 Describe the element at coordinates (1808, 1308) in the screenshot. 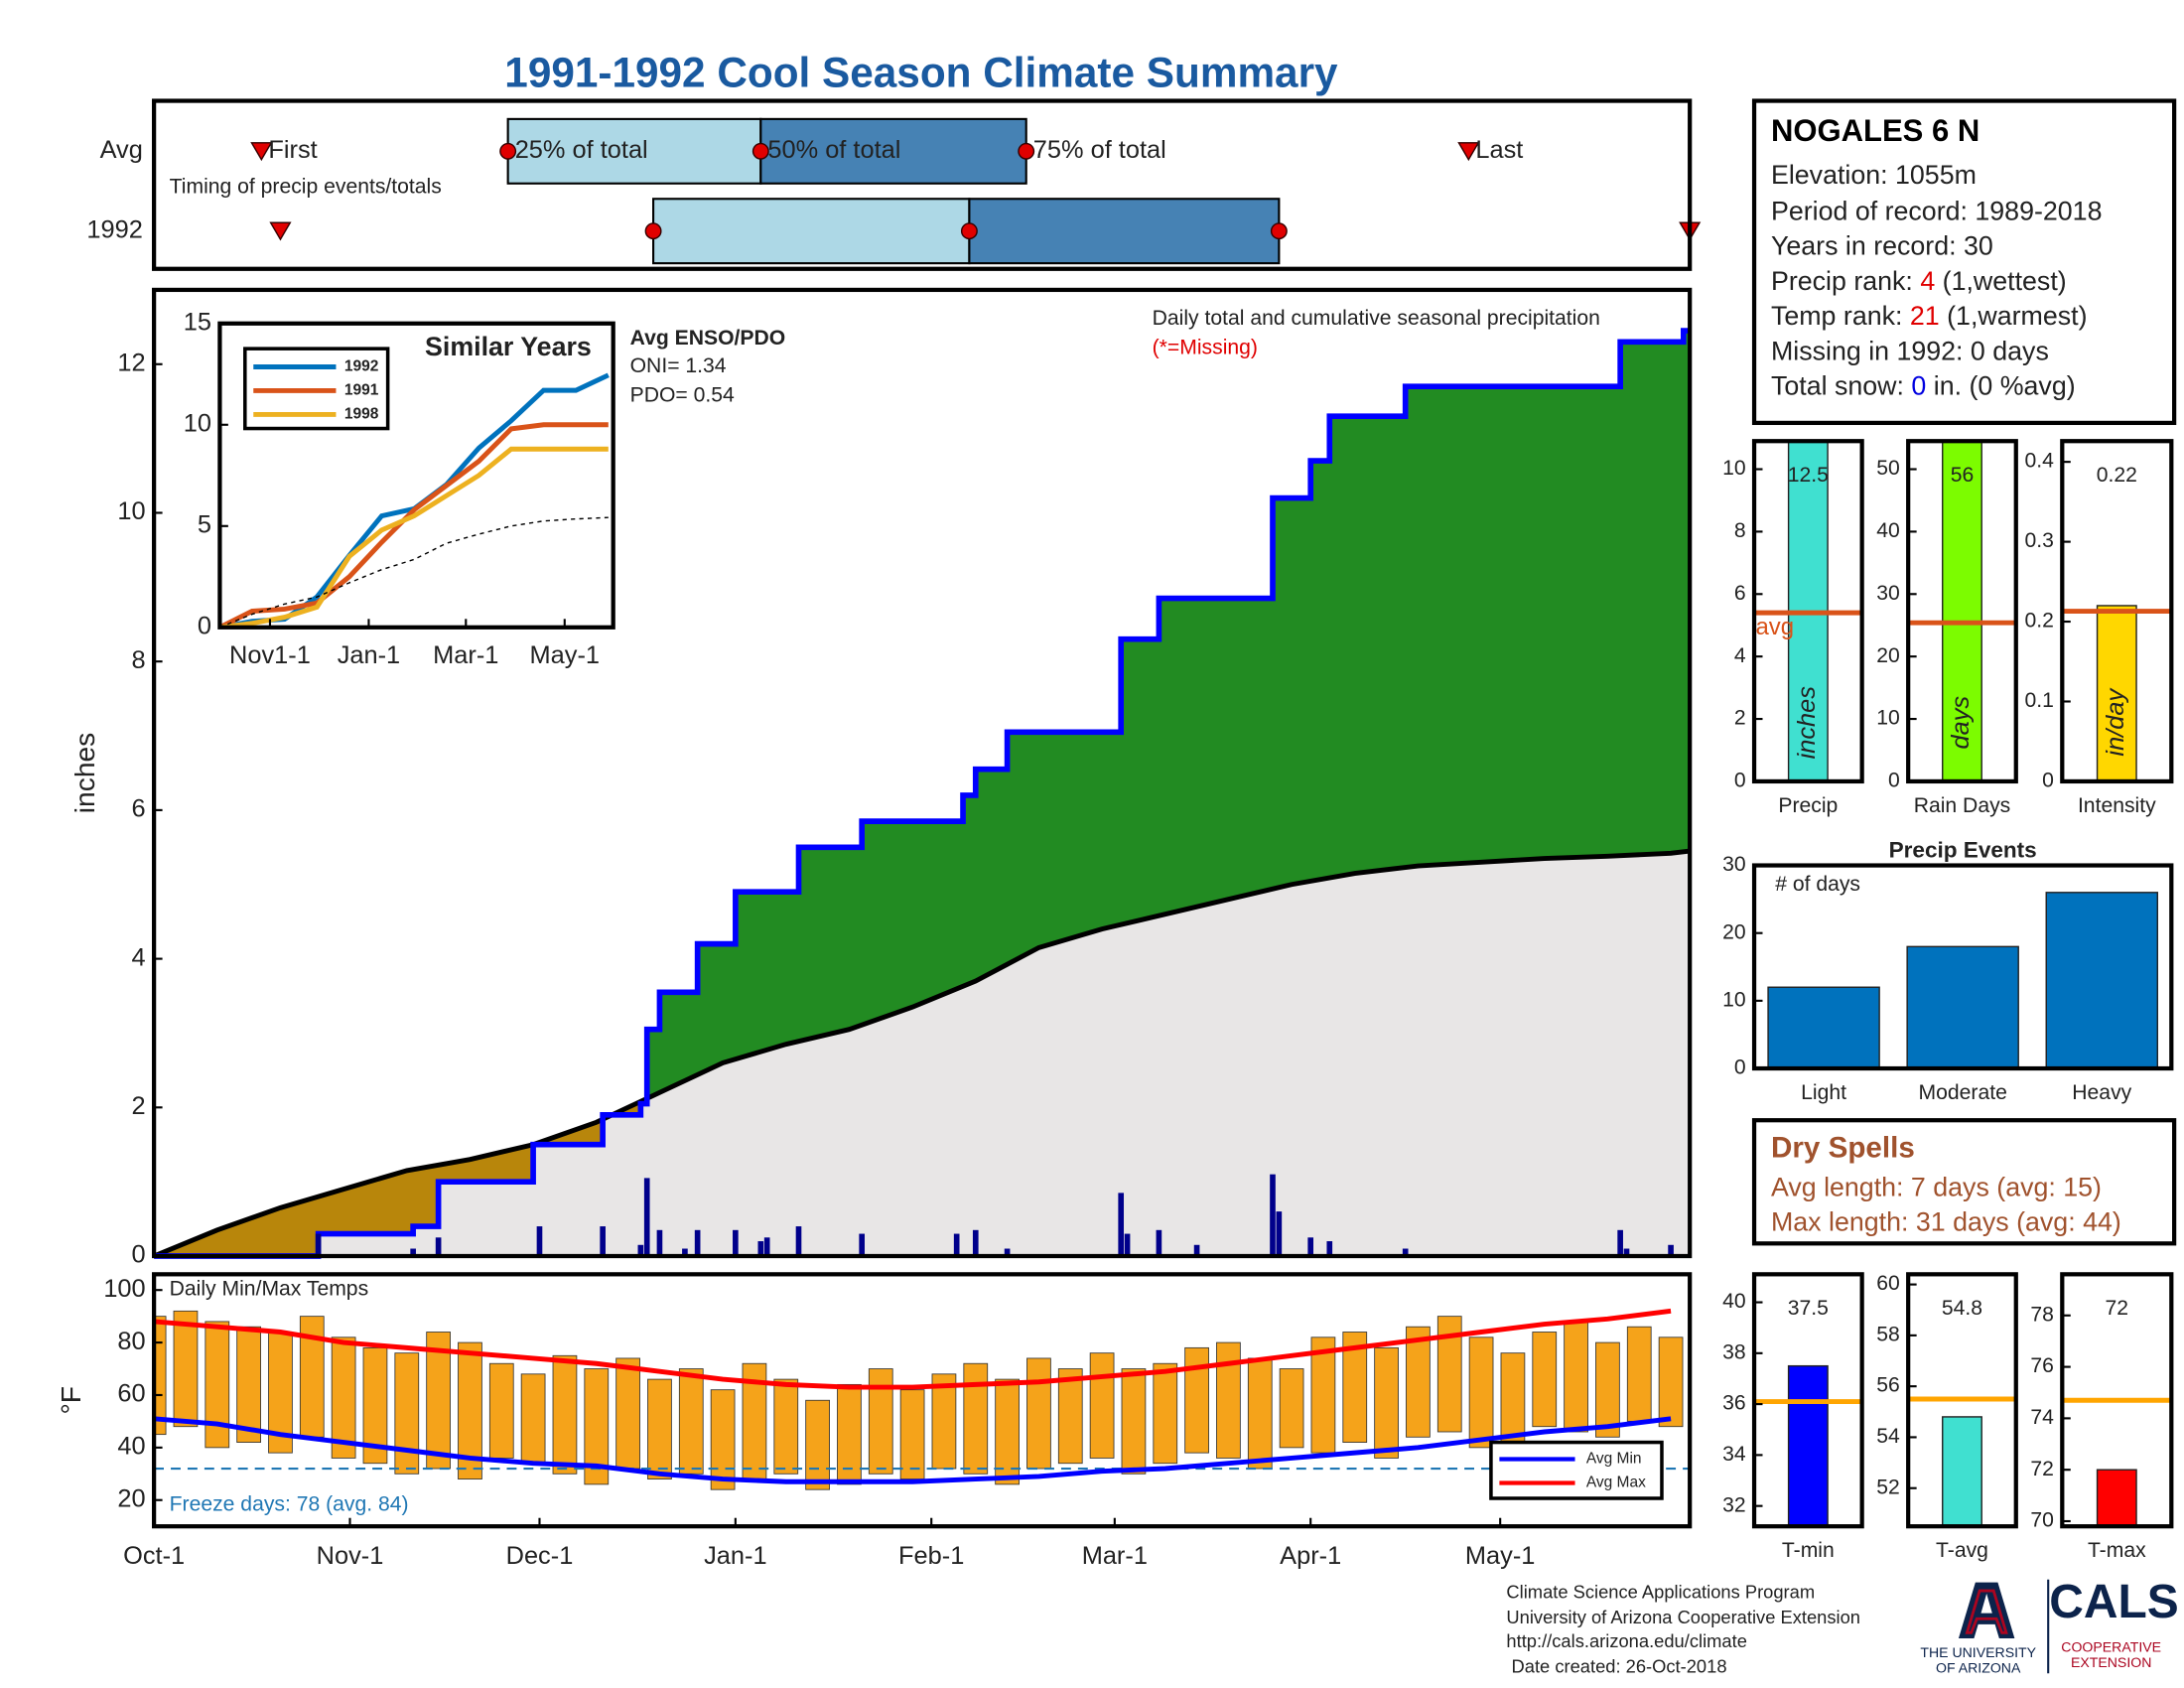

I see `value-label: 37.5` at that location.